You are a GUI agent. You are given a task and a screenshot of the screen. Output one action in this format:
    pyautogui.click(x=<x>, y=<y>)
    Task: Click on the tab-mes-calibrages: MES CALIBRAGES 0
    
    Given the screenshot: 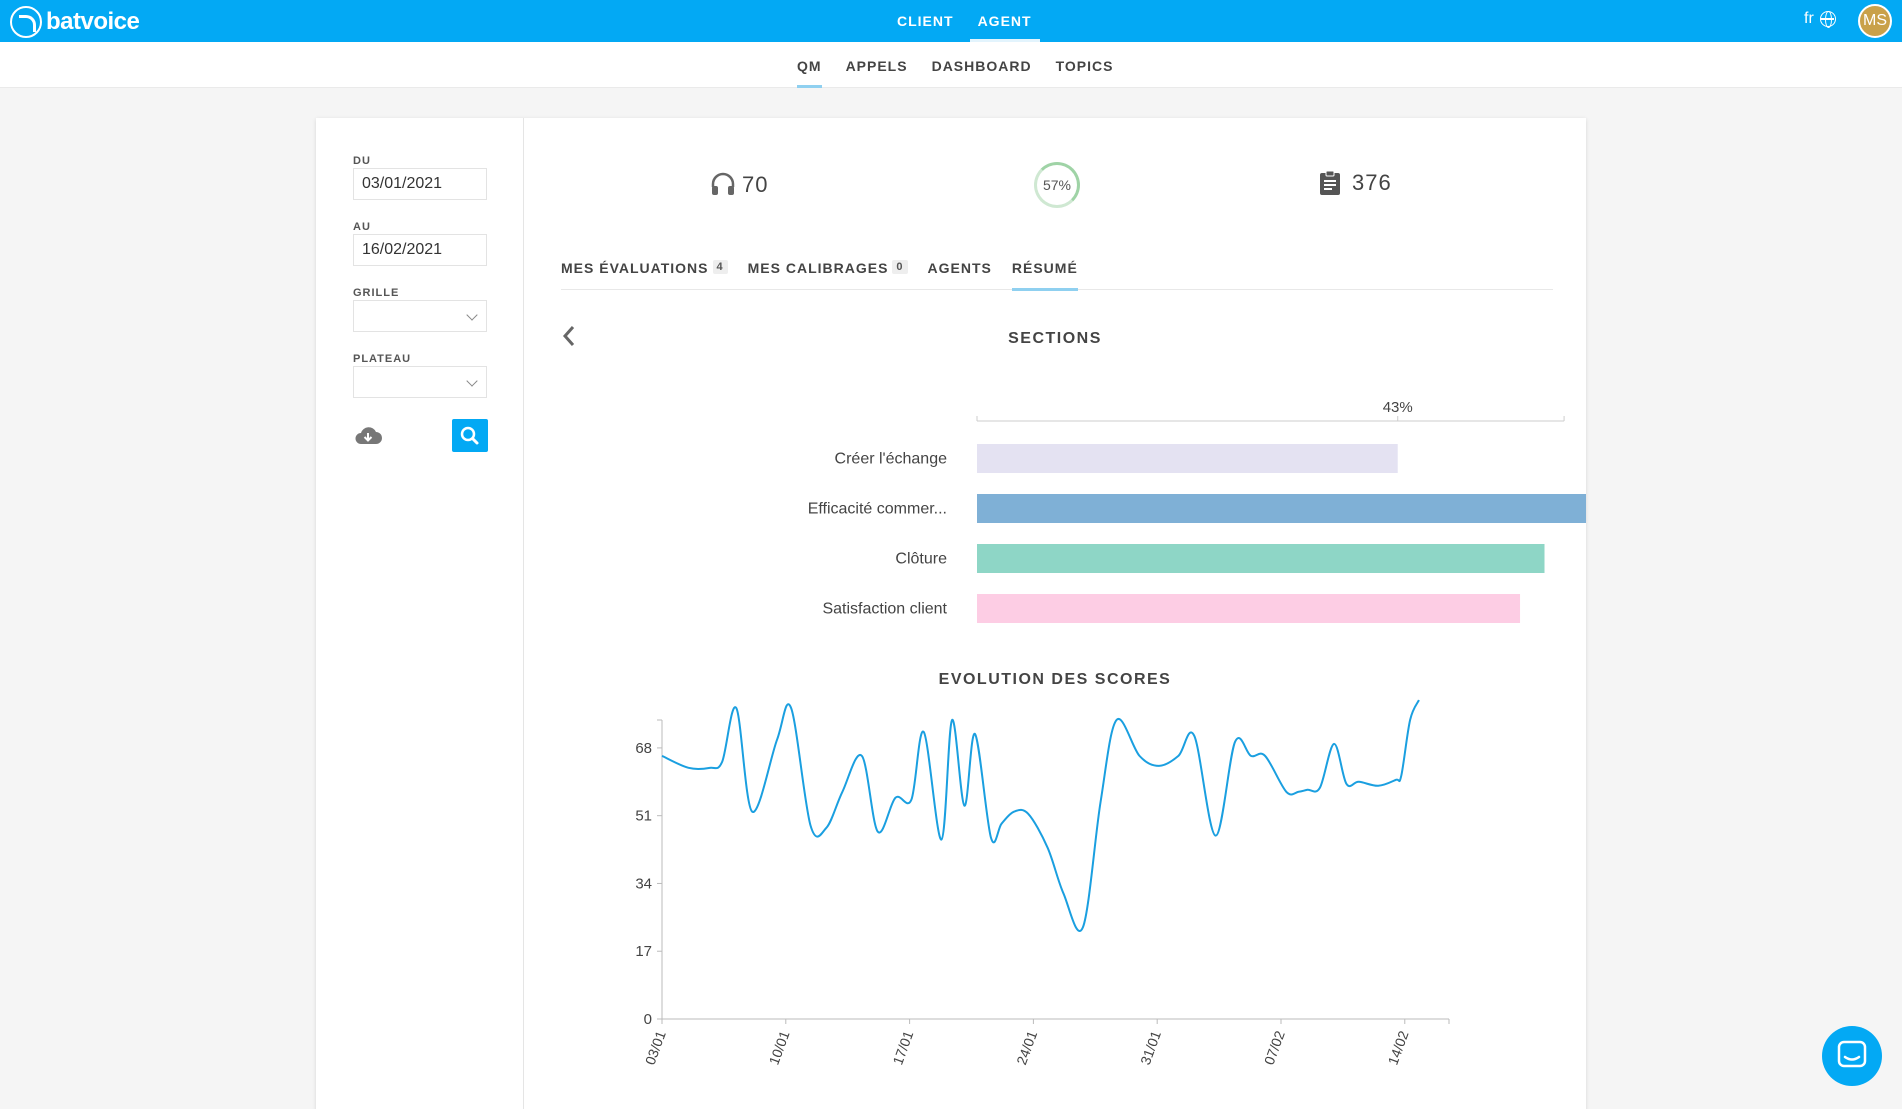 What is the action you would take?
    pyautogui.click(x=828, y=270)
    